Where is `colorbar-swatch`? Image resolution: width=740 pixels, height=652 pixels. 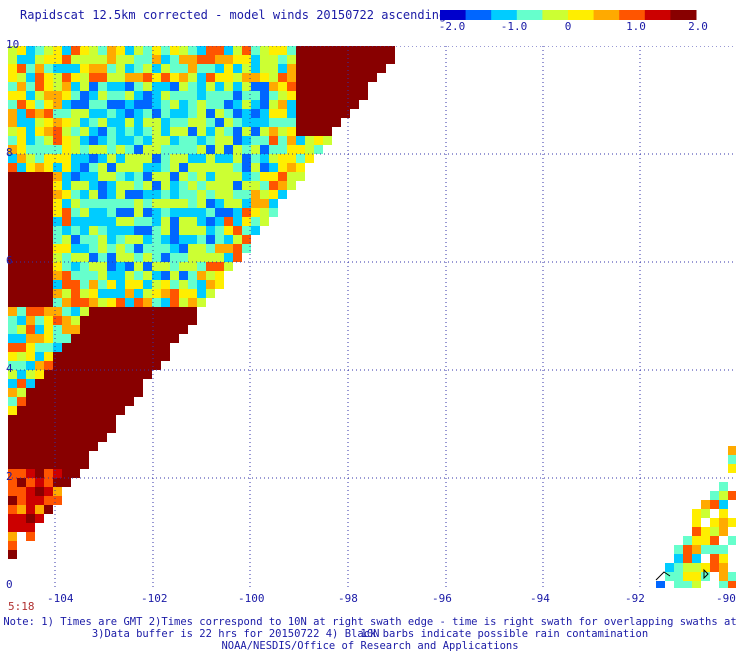
colorbar-swatch is located at coordinates (657, 15).